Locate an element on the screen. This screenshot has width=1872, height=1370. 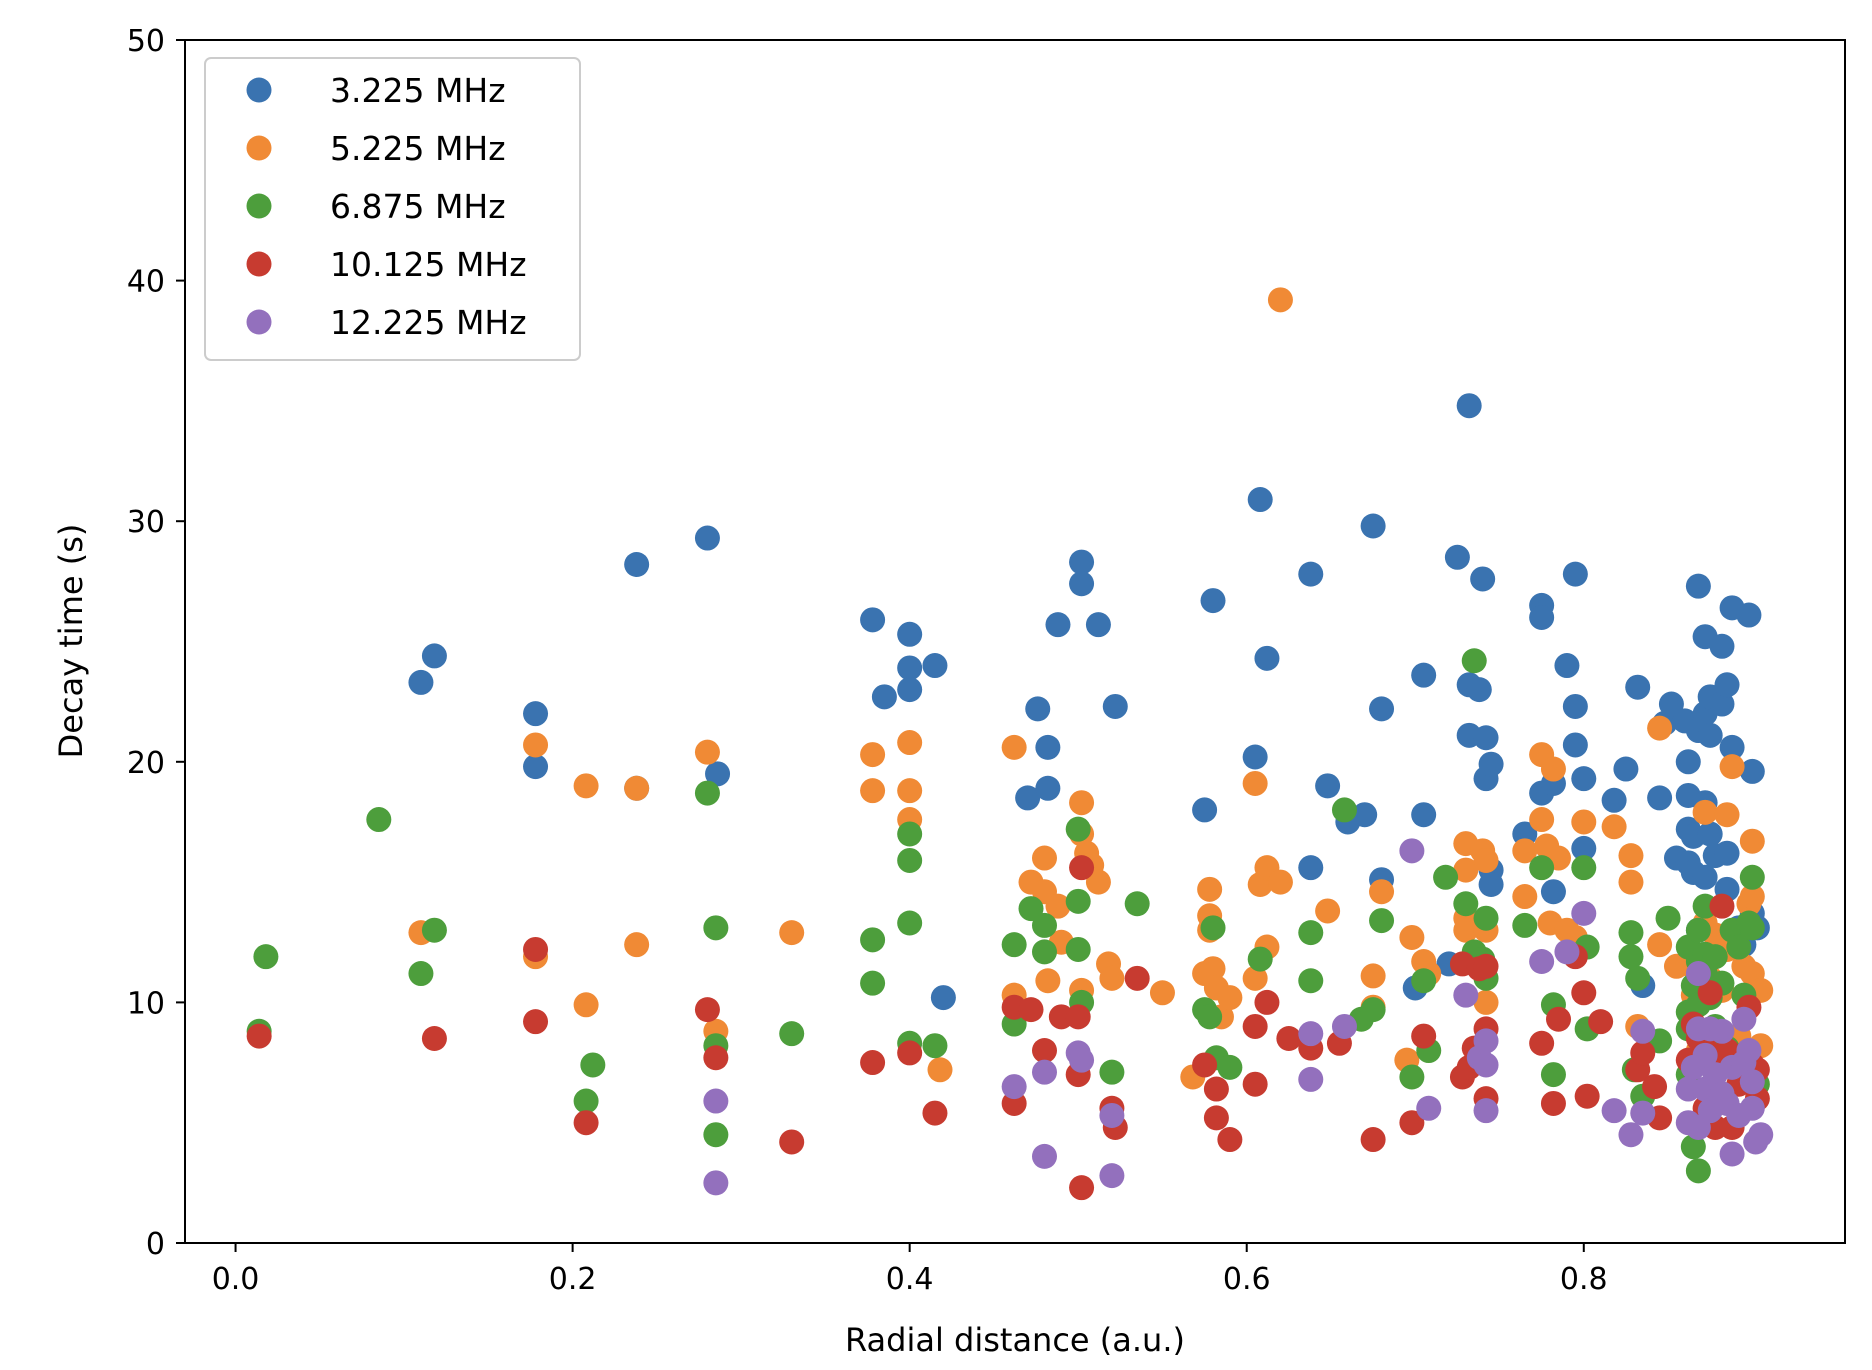
y-tick-label: 40 is located at coordinates (146, 282).